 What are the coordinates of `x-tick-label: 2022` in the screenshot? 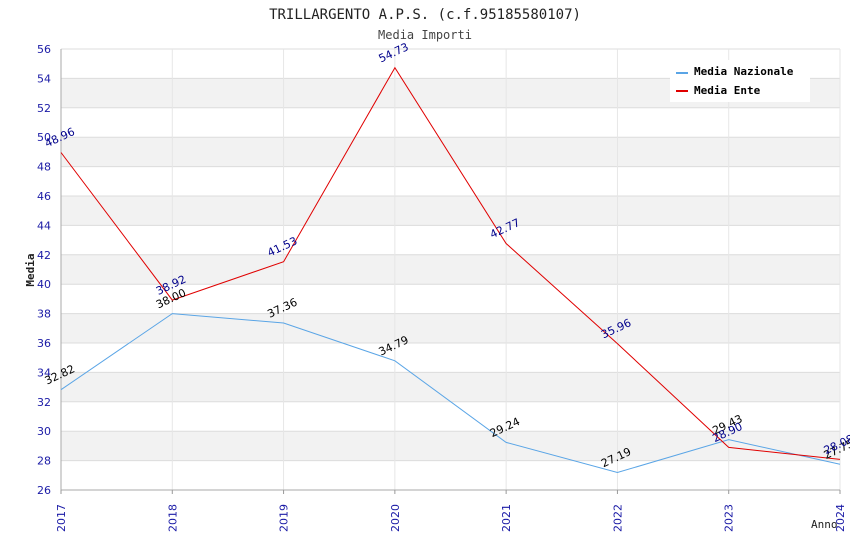 It's located at (617, 518).